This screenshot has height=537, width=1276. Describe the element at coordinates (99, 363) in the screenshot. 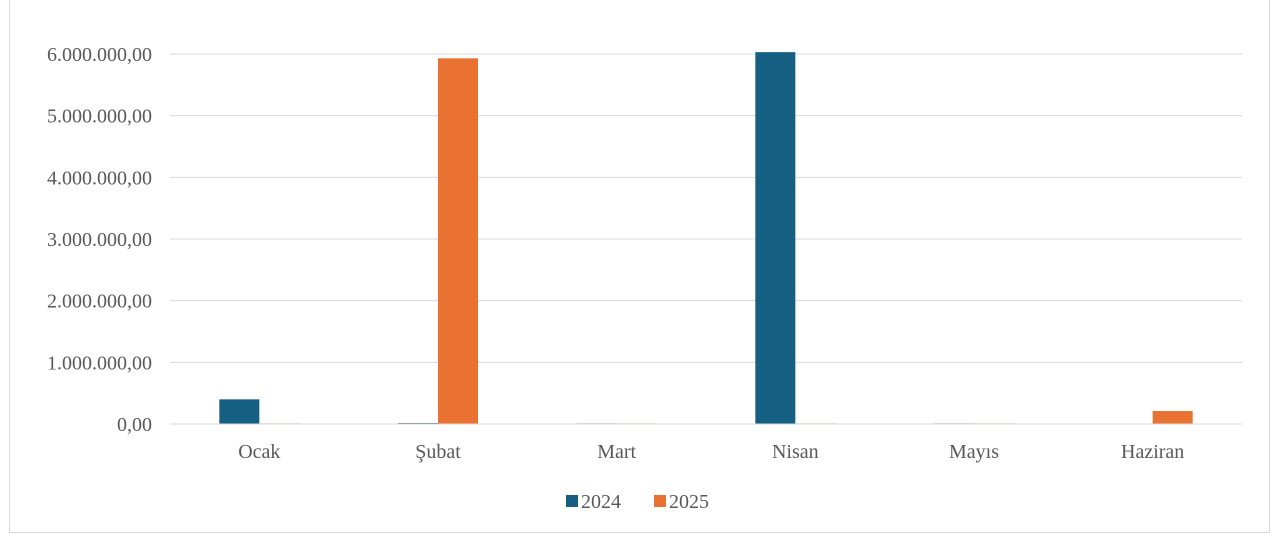

I see `y-tick-label: 1.000.000,00` at that location.